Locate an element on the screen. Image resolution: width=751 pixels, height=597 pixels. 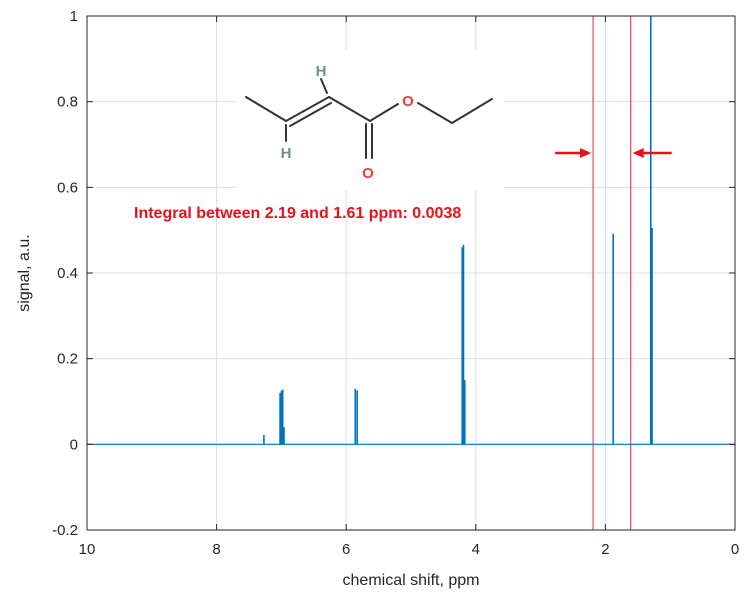
arrow-right-head is located at coordinates (638, 153).